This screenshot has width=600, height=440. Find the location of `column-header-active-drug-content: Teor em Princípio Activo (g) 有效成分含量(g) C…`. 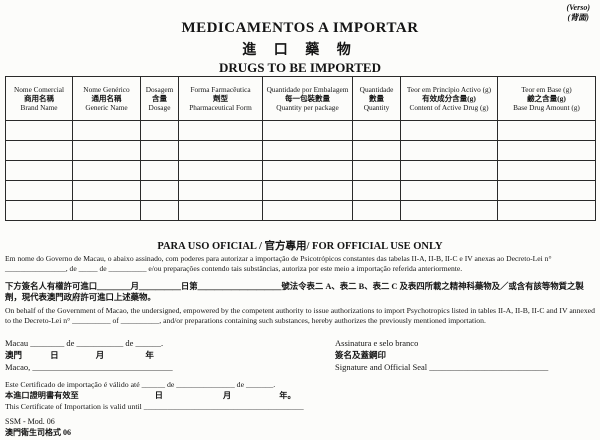

column-header-active-drug-content: Teor em Princípio Activo (g) 有效成分含量(g) C… is located at coordinates (449, 98).